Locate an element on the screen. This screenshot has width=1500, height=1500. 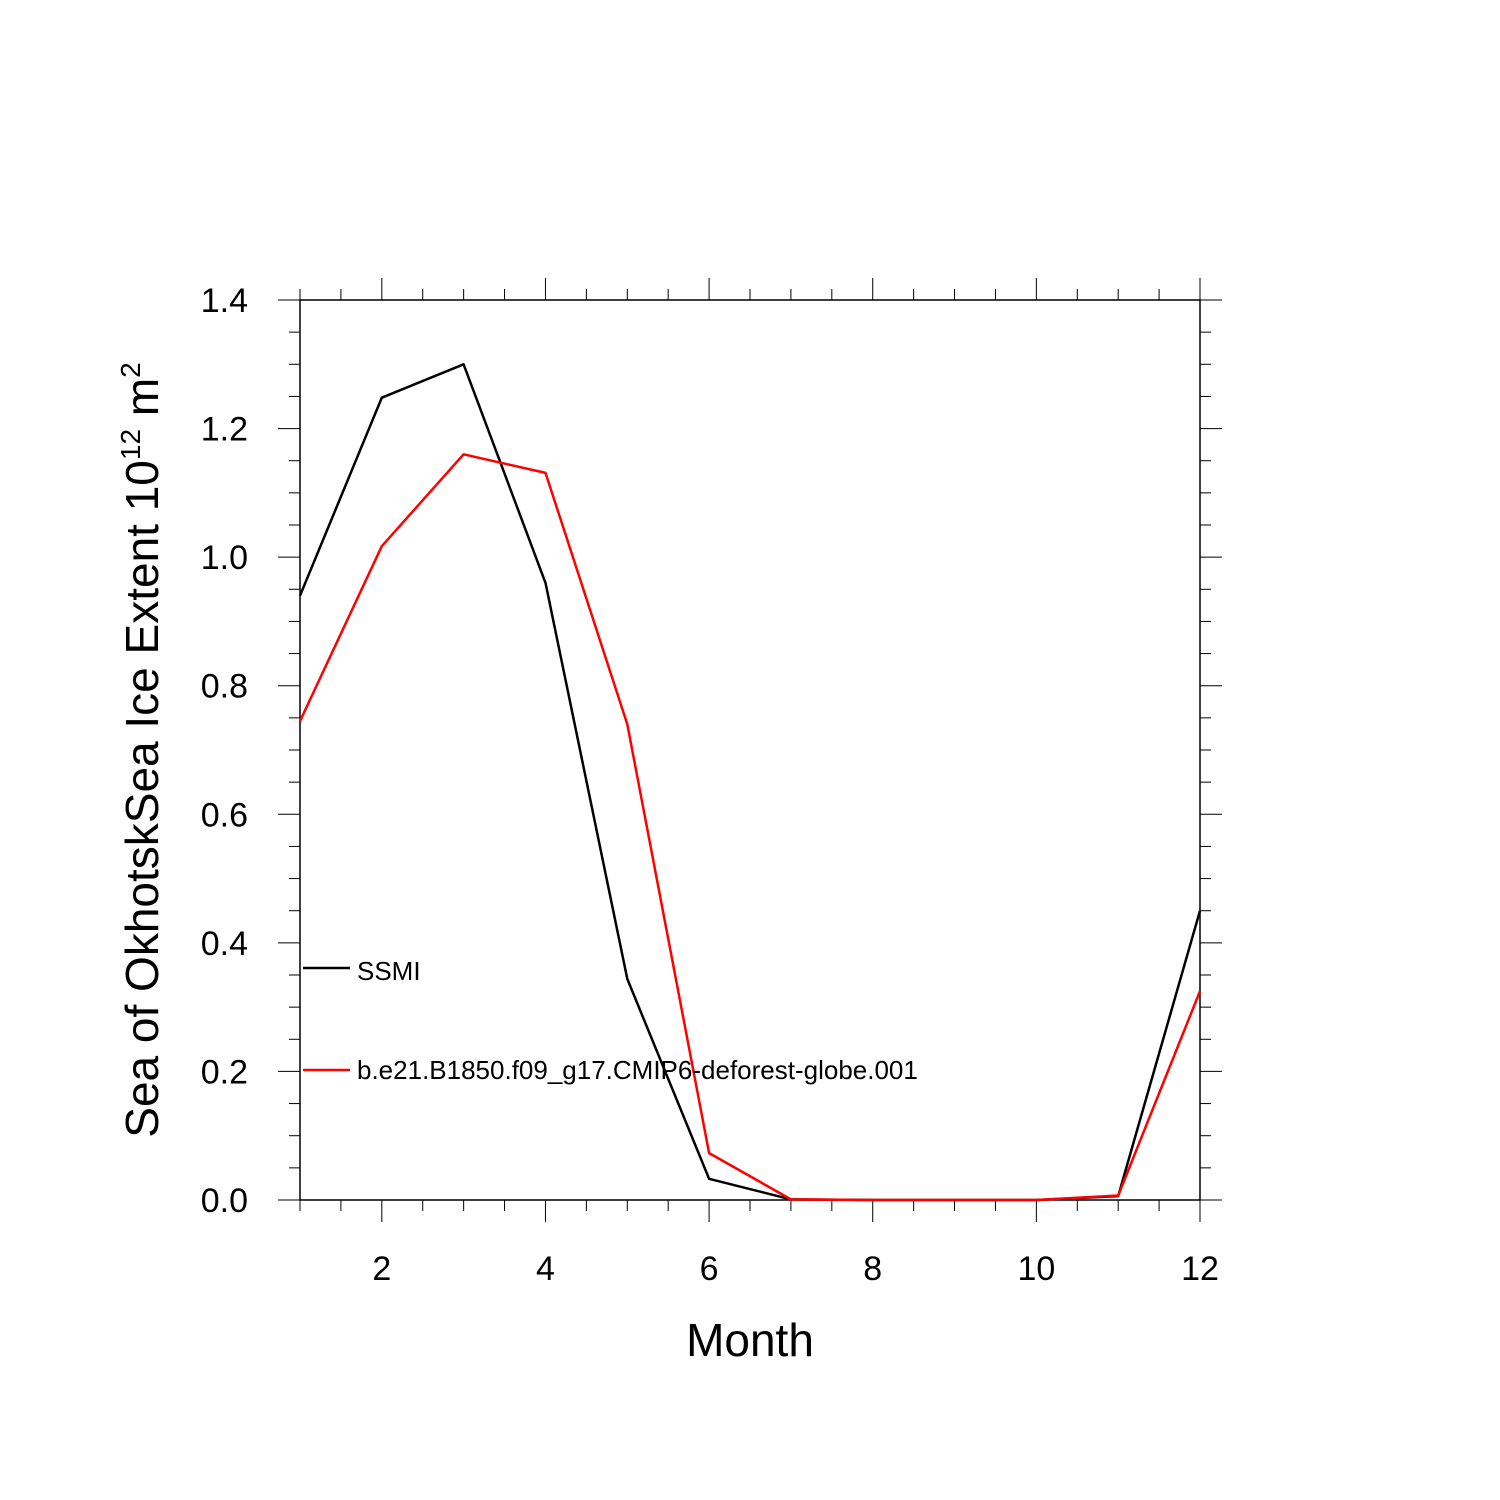
x-tick-label: 8 is located at coordinates (872, 1269).